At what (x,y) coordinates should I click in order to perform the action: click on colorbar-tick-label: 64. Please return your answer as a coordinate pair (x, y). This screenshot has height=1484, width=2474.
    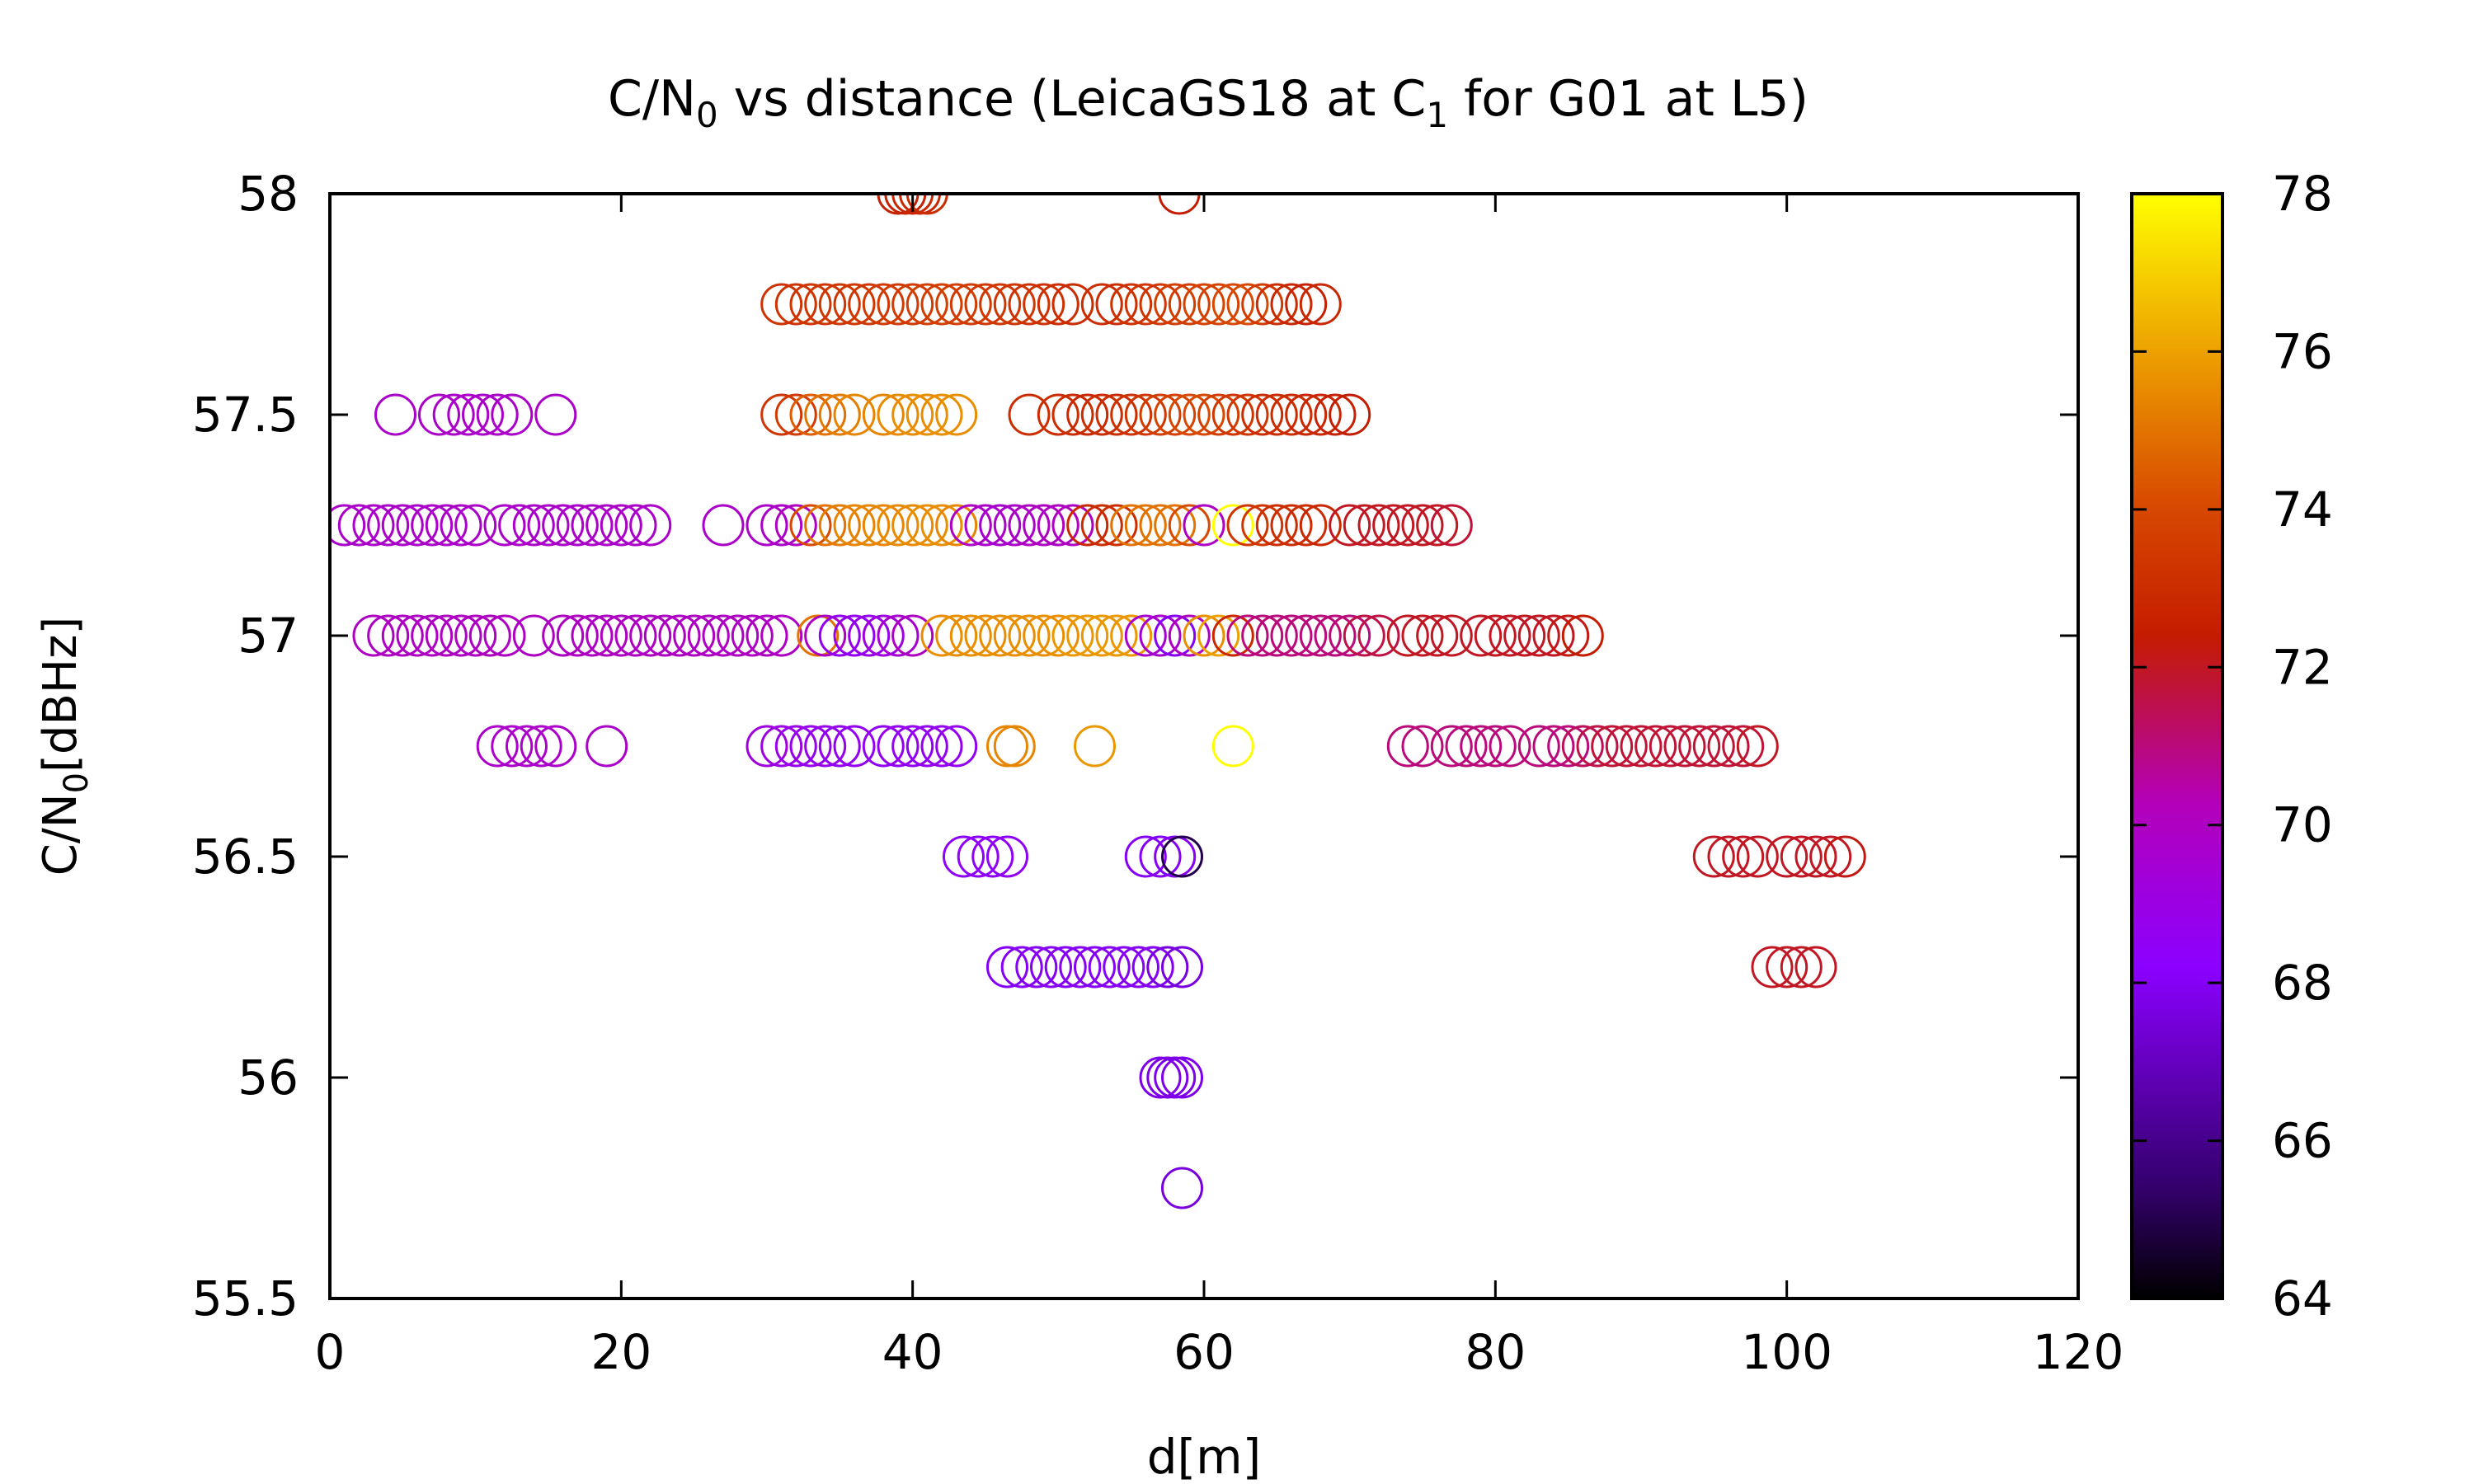
    Looking at the image, I should click on (2302, 1298).